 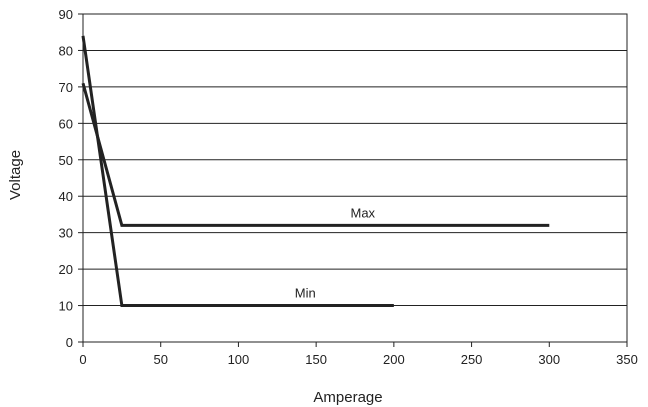 I want to click on y-axis-ticks: 0 10 20 30 40 50 60 70 80 90, so click(x=71, y=178).